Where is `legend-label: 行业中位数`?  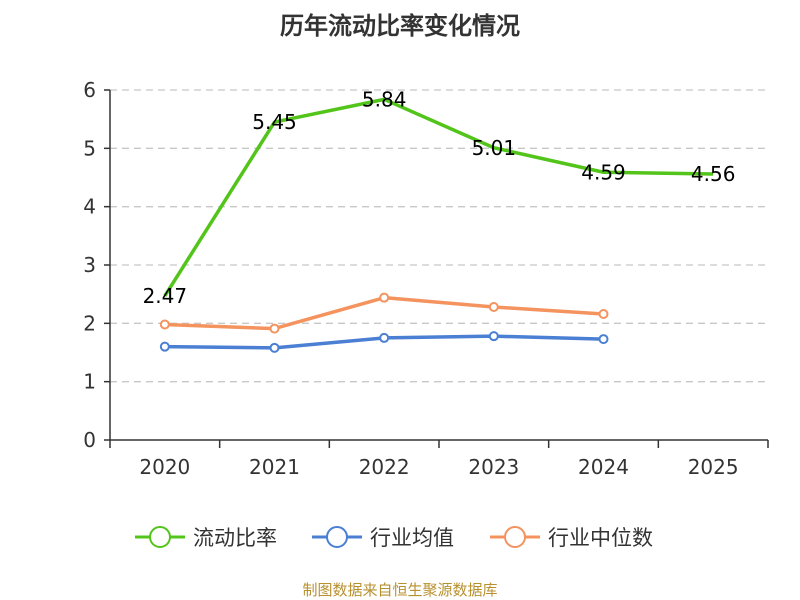 legend-label: 行业中位数 is located at coordinates (600, 538).